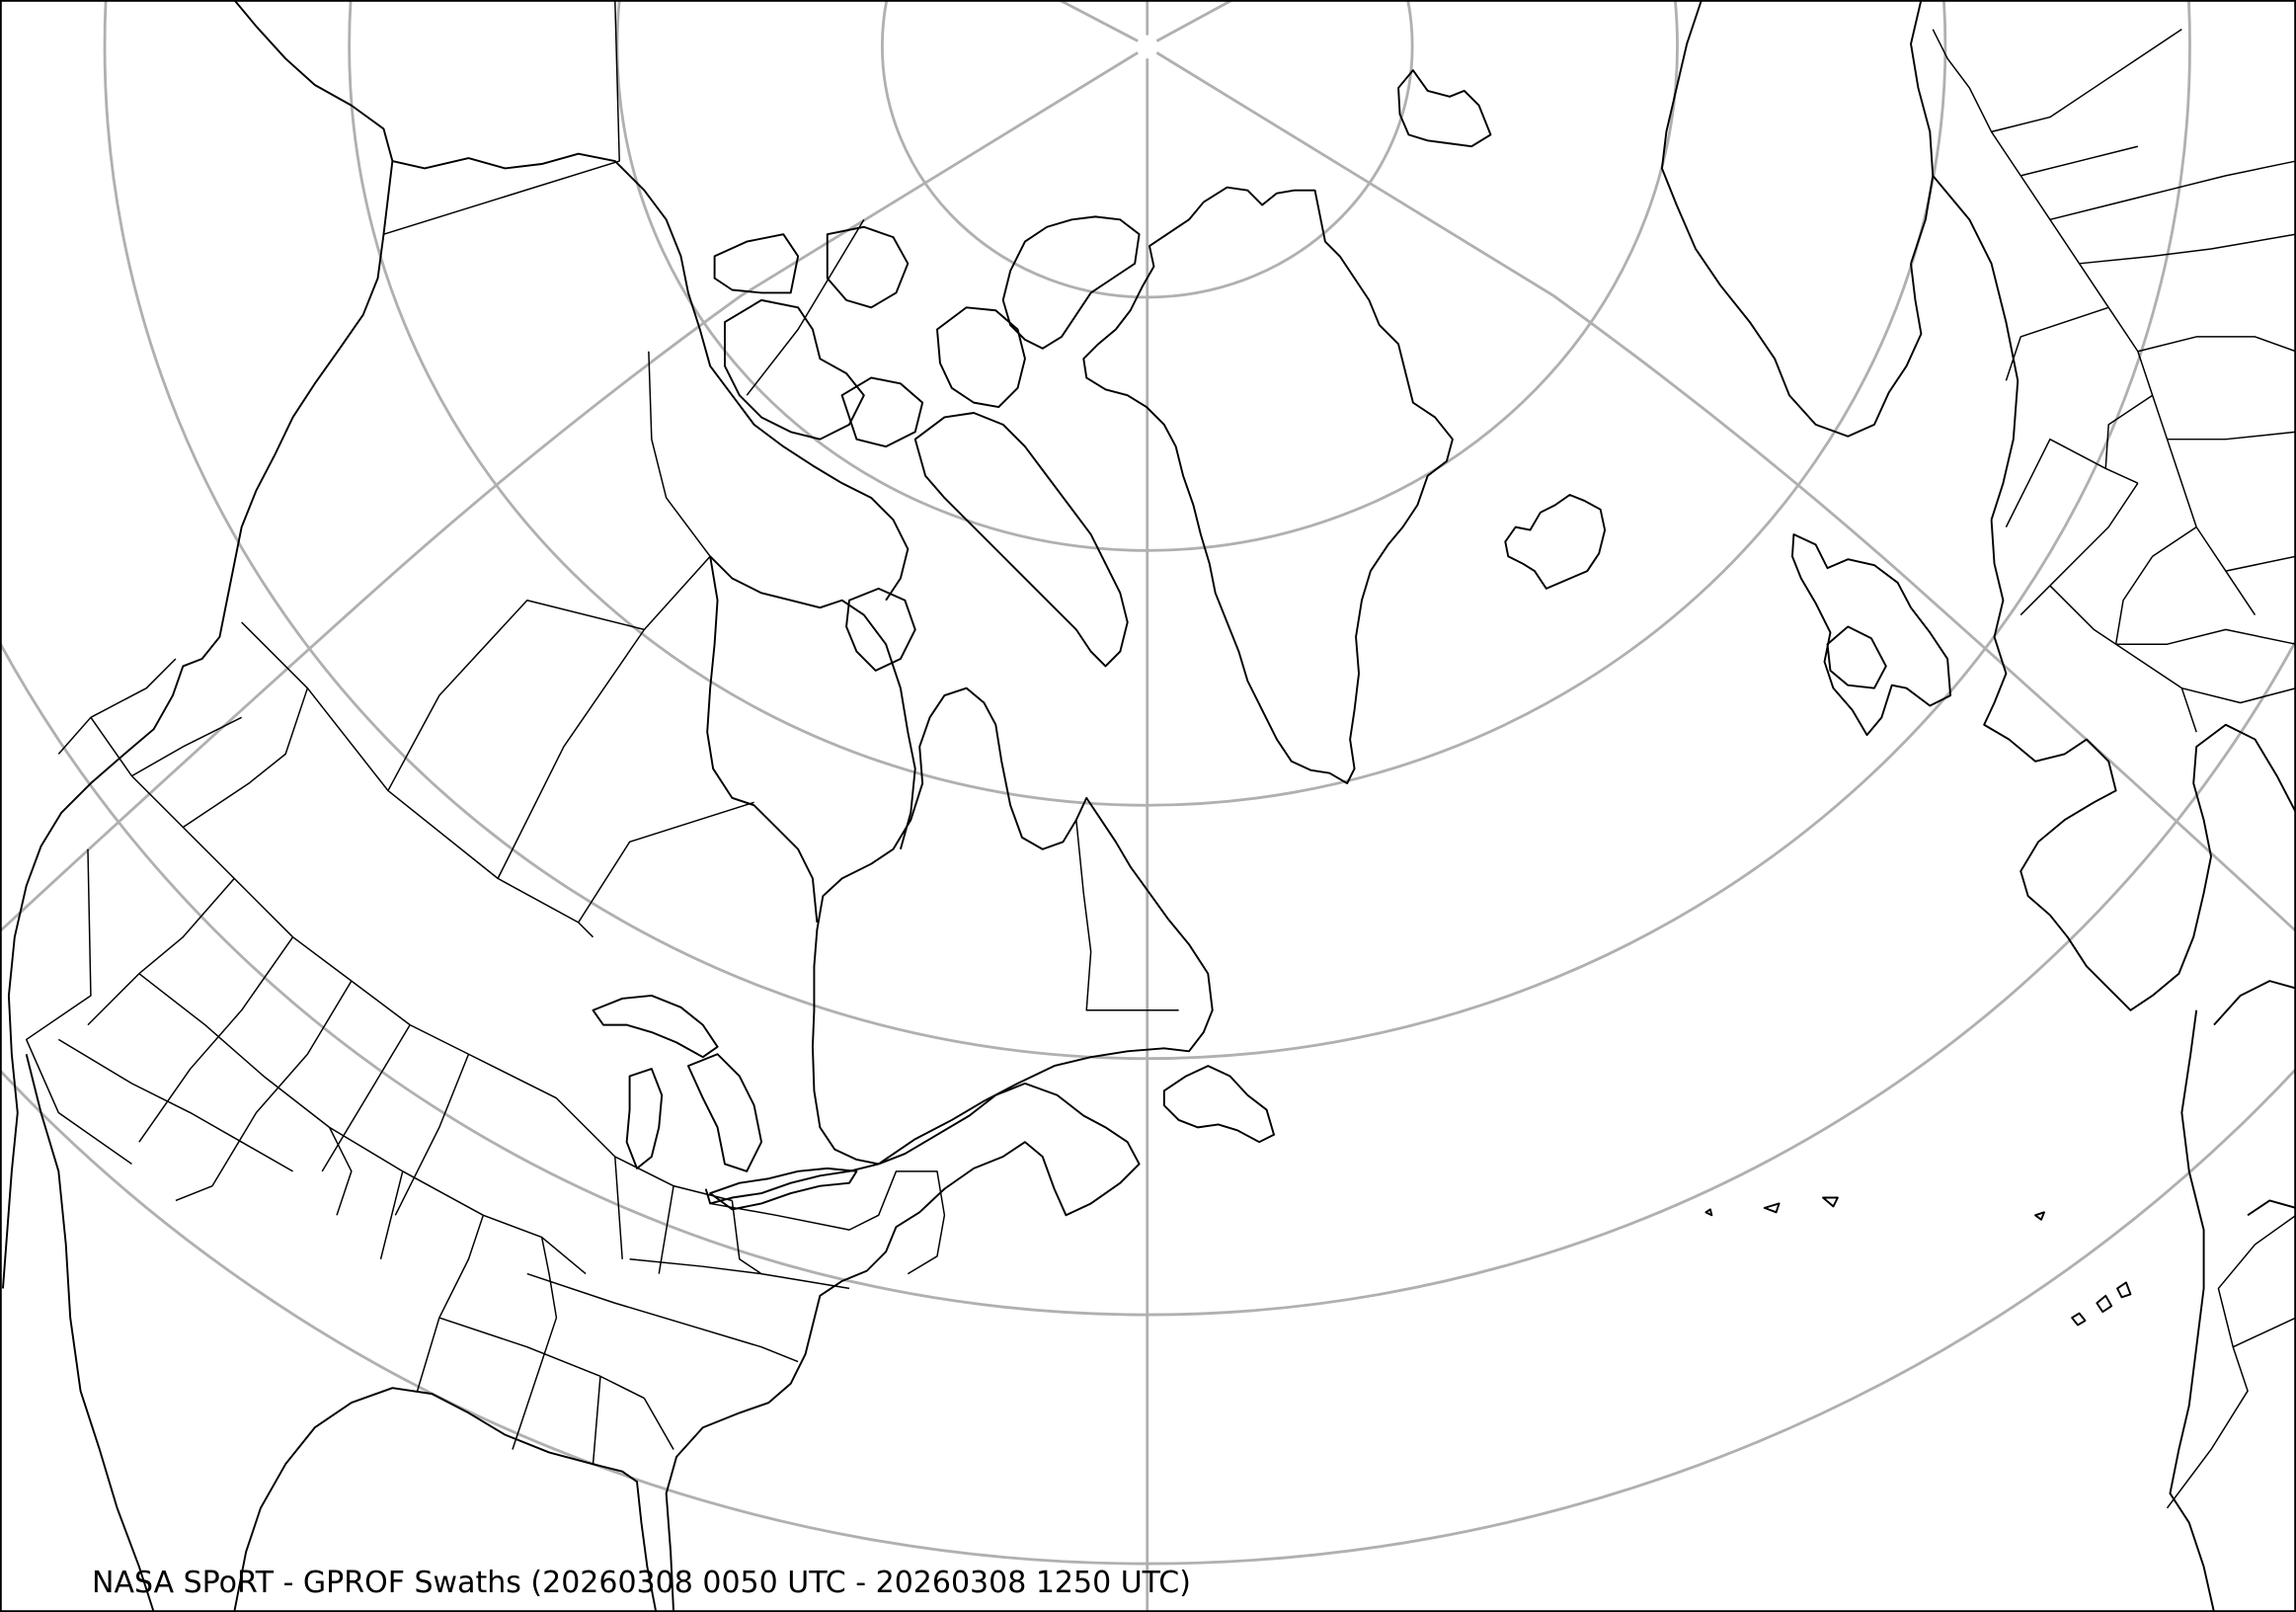 The height and width of the screenshot is (1612, 2296). I want to click on ellesmere-coast, so click(1071, 282).